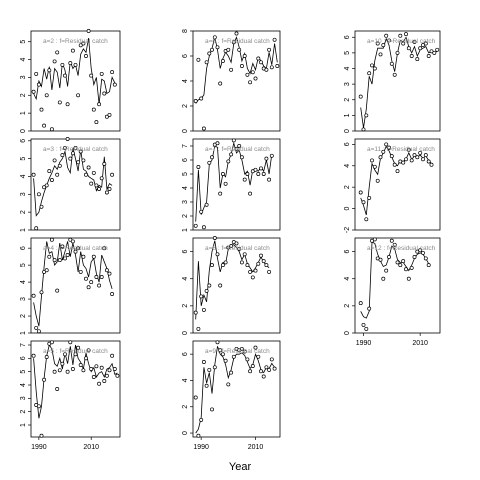 The height and width of the screenshot is (480, 480). What do you see at coordinates (347, 306) in the screenshot?
I see `y-tick-label: 2` at bounding box center [347, 306].